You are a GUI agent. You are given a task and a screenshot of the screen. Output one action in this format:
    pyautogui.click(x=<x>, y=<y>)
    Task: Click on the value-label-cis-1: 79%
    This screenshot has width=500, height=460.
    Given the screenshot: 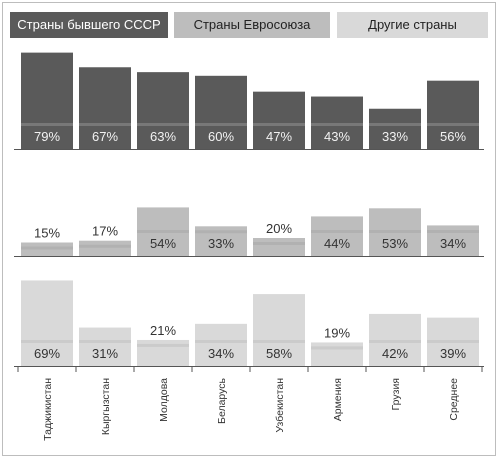 What is the action you would take?
    pyautogui.click(x=47, y=136)
    